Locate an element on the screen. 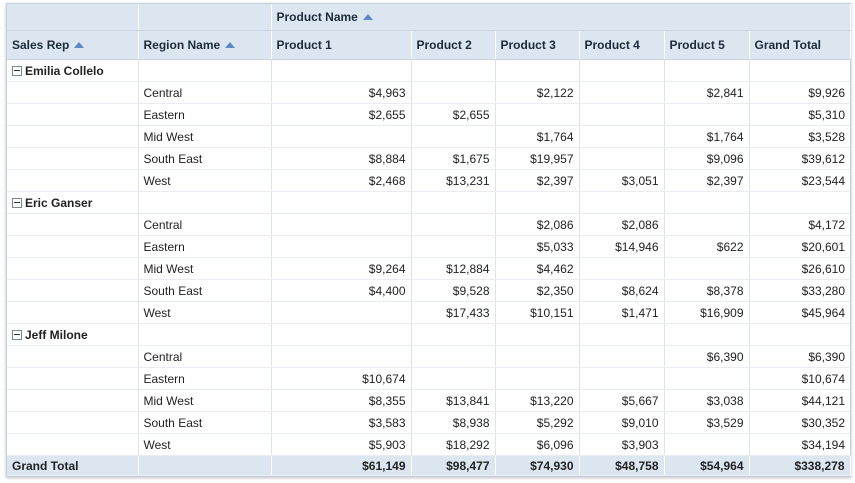 The width and height of the screenshot is (855, 483). row-total-cell: $6,390 is located at coordinates (800, 356).